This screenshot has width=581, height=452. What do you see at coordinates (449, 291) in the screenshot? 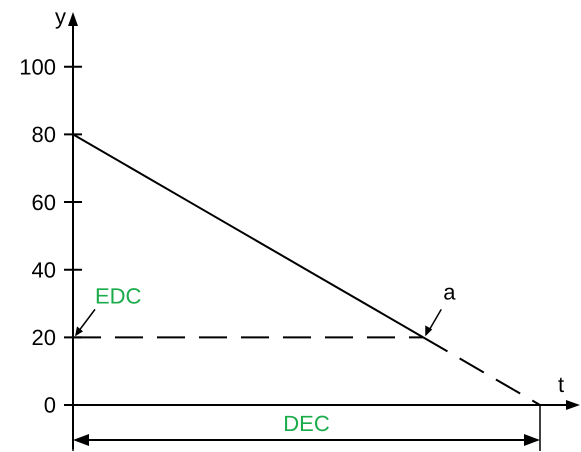
I see `annotation: a` at bounding box center [449, 291].